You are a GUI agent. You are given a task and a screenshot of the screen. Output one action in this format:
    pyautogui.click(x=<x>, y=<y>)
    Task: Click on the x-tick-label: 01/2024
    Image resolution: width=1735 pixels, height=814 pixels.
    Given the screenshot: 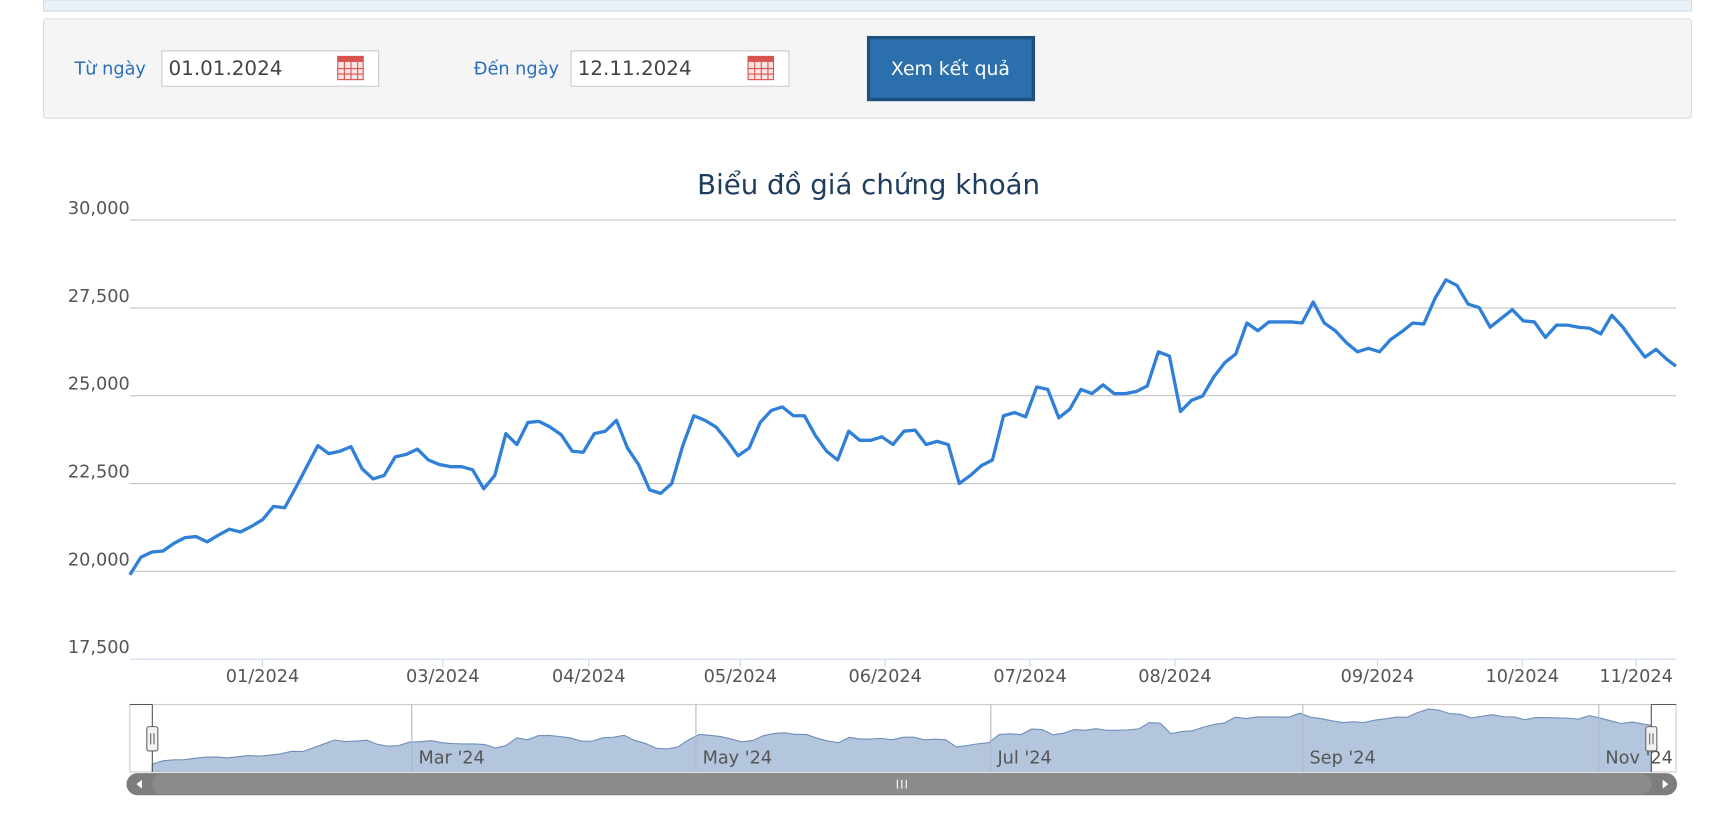 What is the action you would take?
    pyautogui.click(x=262, y=677)
    